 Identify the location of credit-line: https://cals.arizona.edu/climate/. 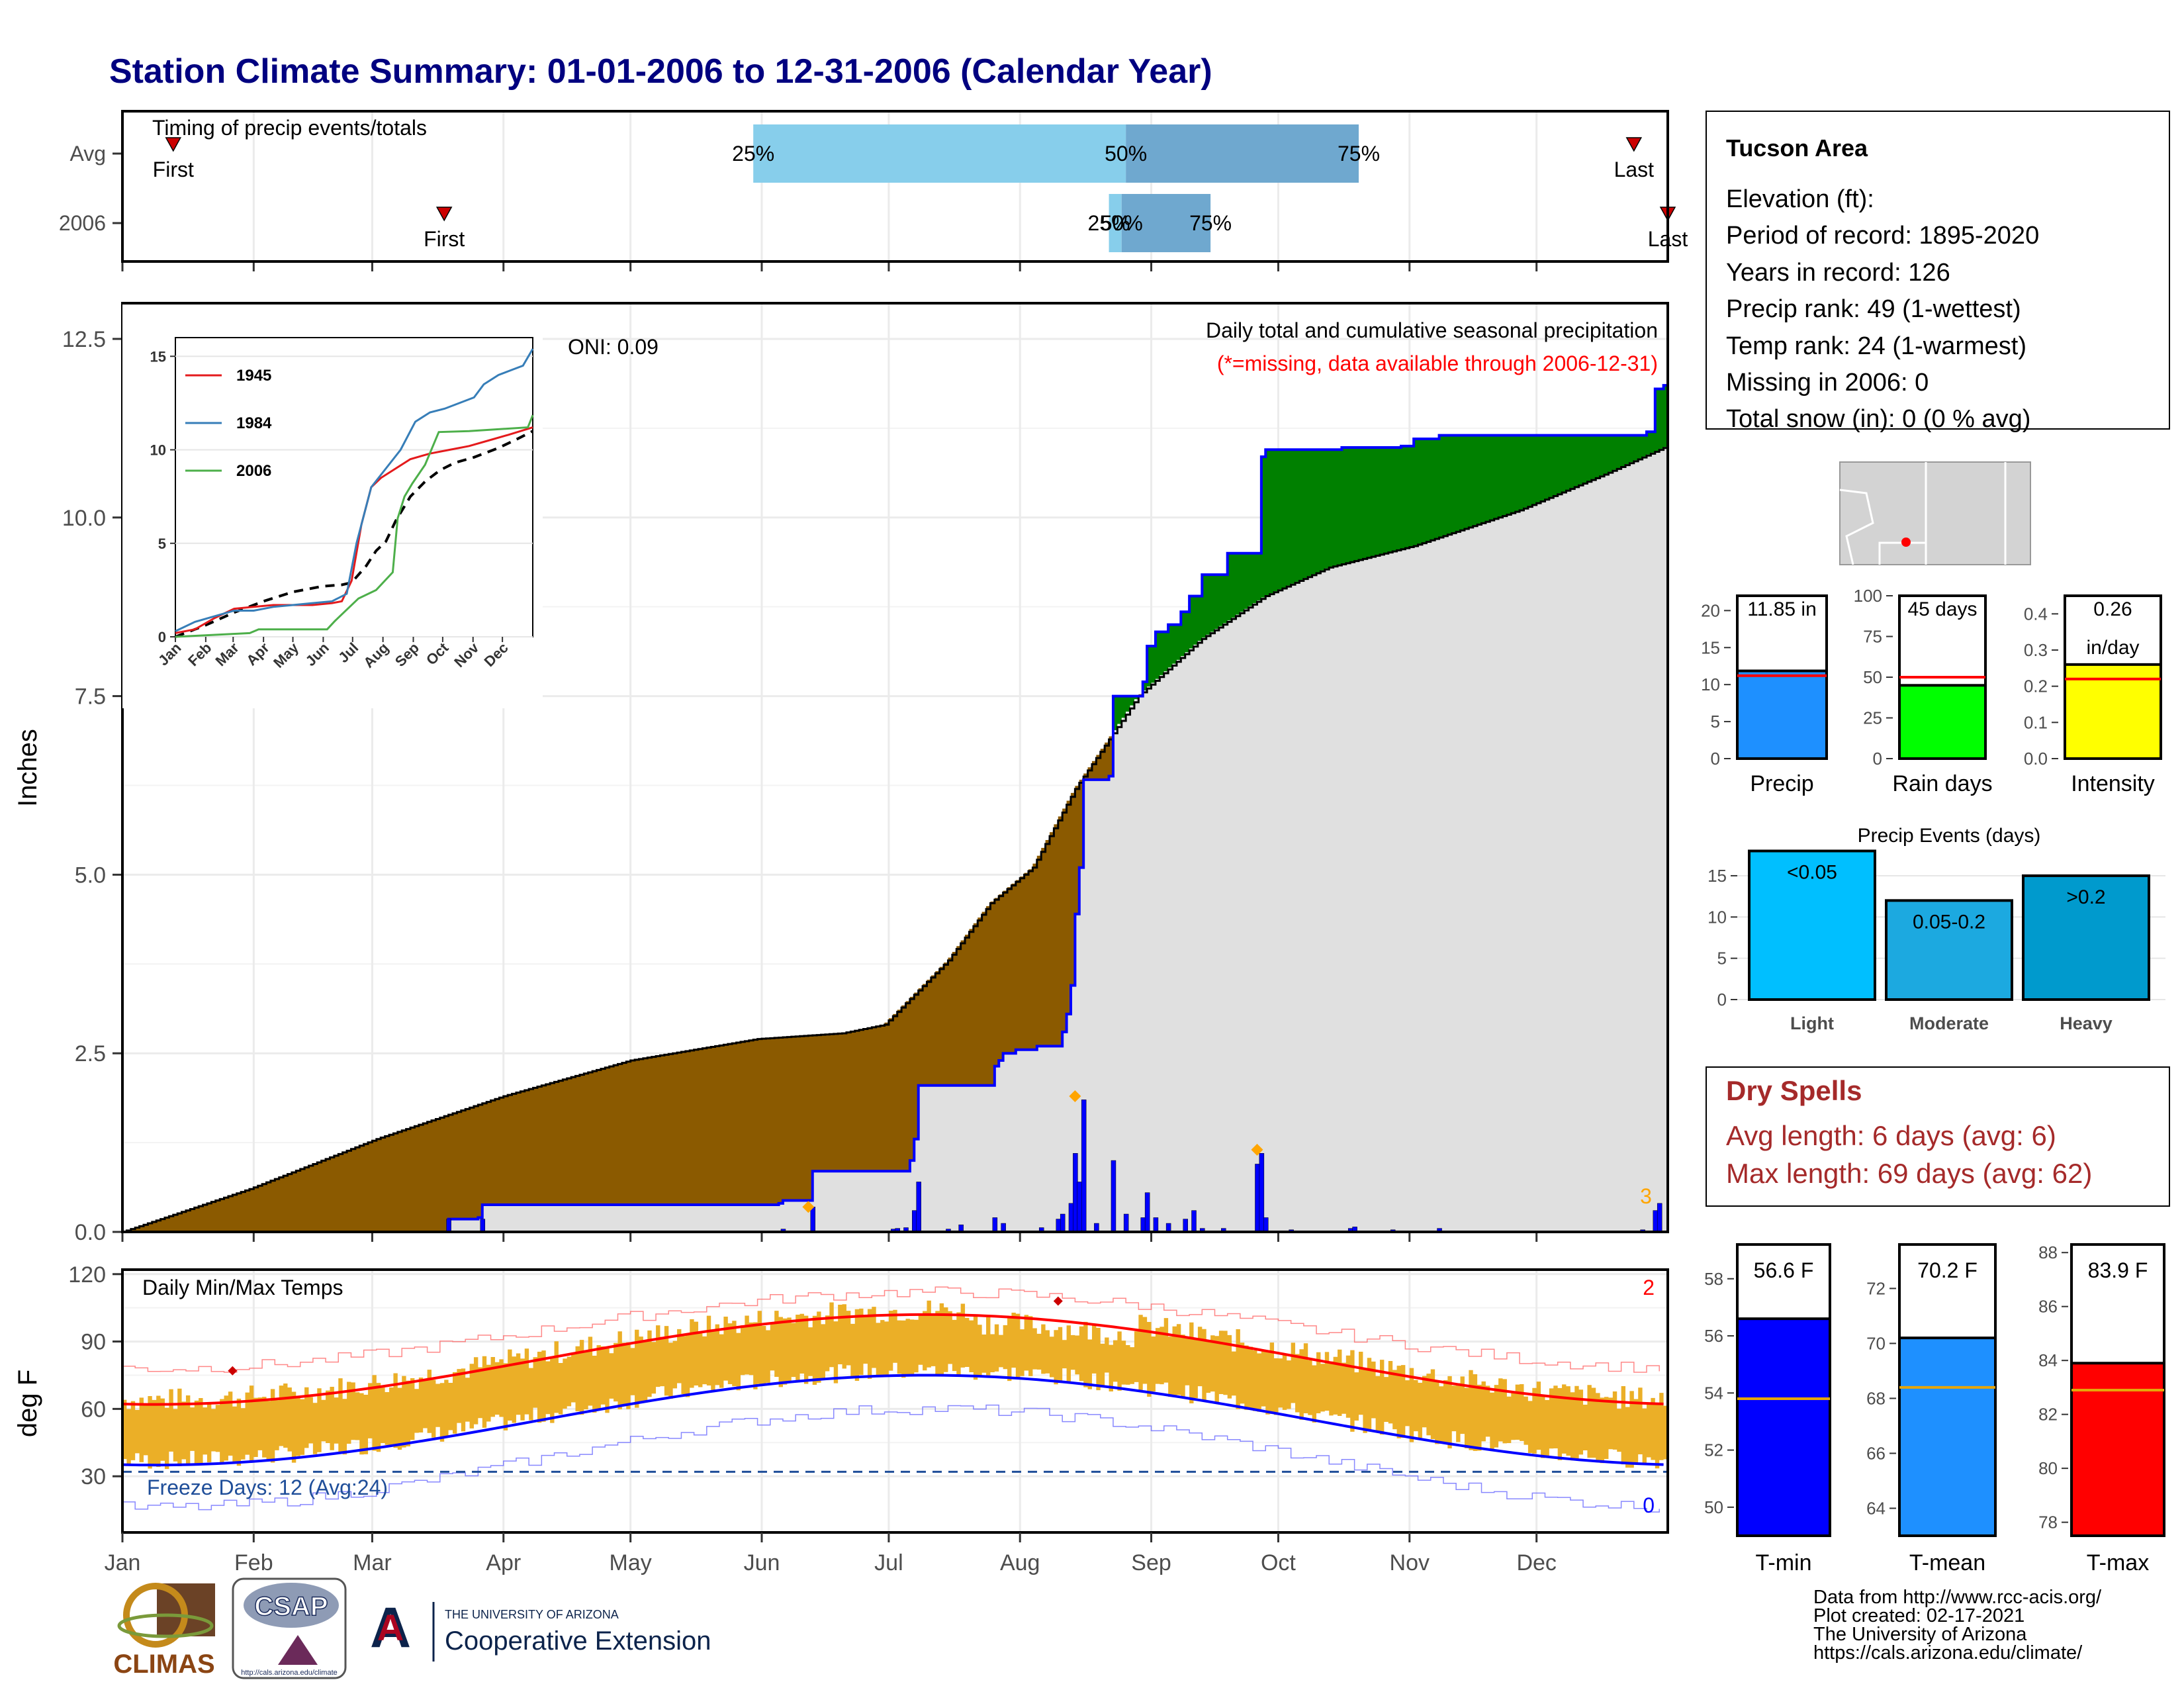
(1948, 1653).